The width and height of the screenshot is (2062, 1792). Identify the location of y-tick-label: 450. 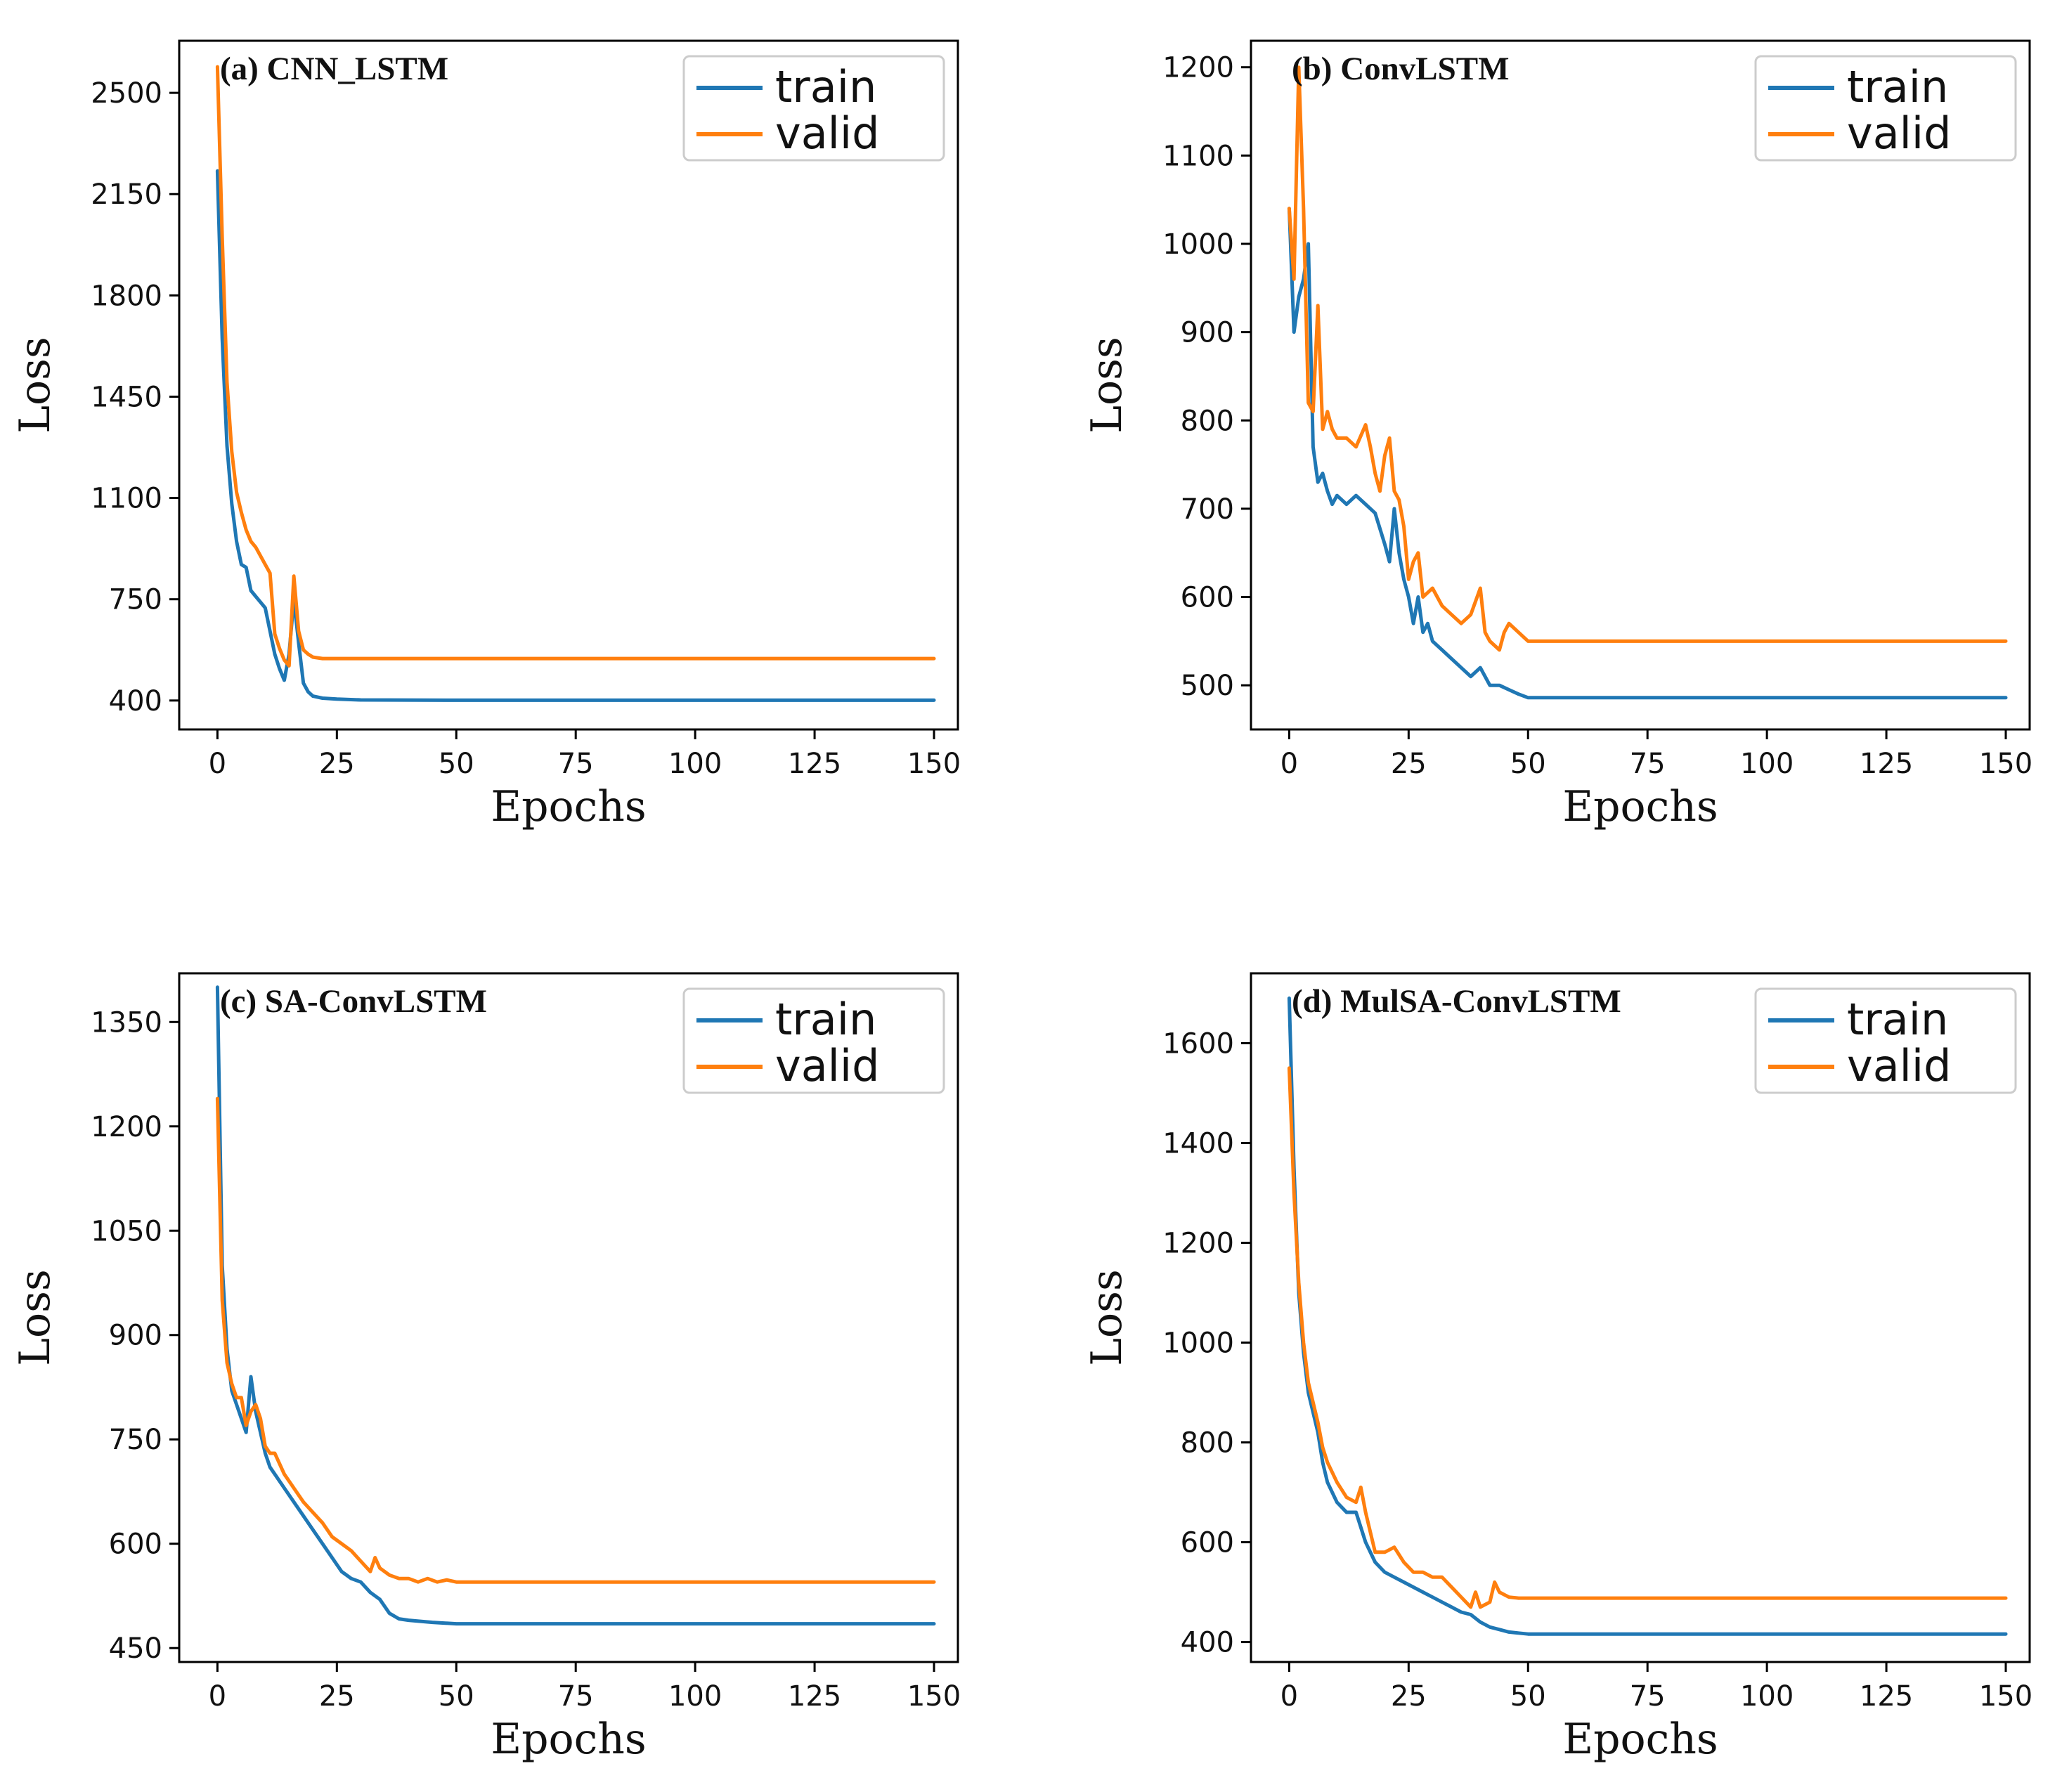
(135, 1648).